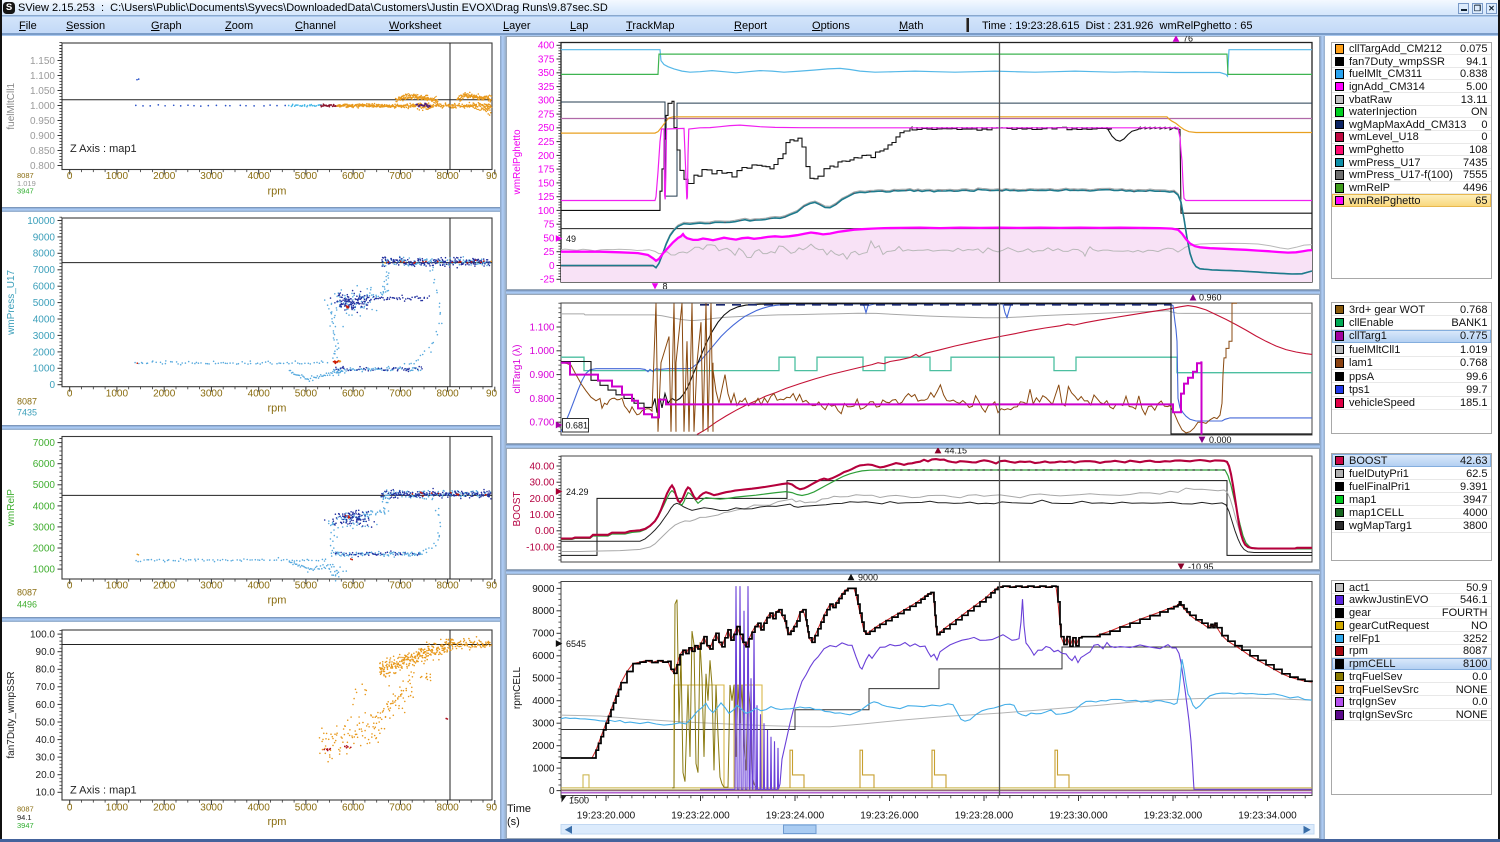 The image size is (1500, 842). I want to click on svg-text: 8087, so click(27, 401).